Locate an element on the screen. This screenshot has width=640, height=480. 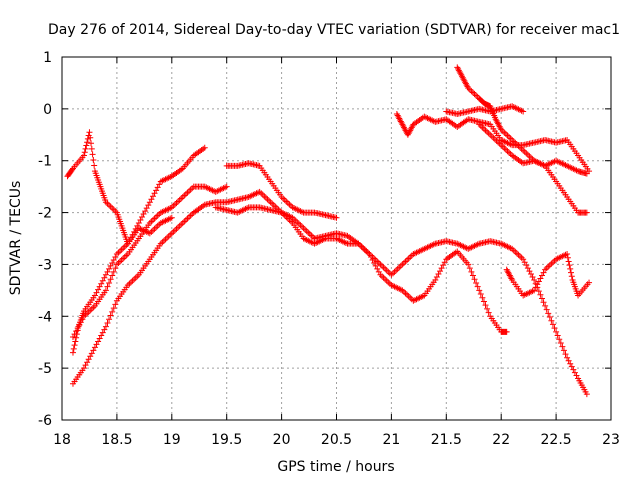
series-track-b is located at coordinates (149, 262).